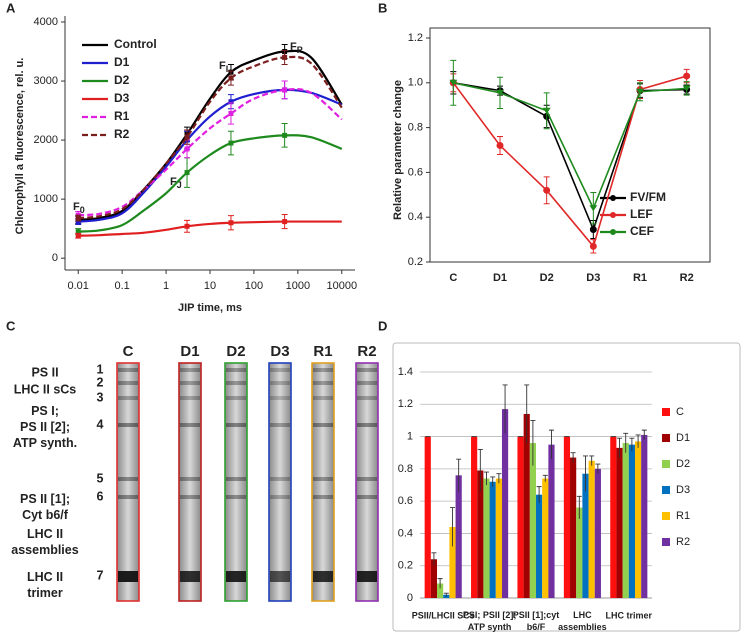 Image resolution: width=742 pixels, height=633 pixels. I want to click on annotation-sub: P, so click(300, 50).